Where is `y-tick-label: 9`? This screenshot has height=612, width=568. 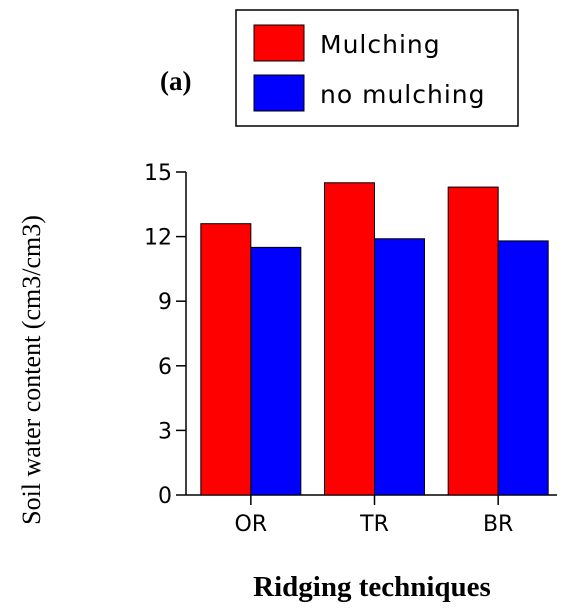 y-tick-label: 9 is located at coordinates (165, 302).